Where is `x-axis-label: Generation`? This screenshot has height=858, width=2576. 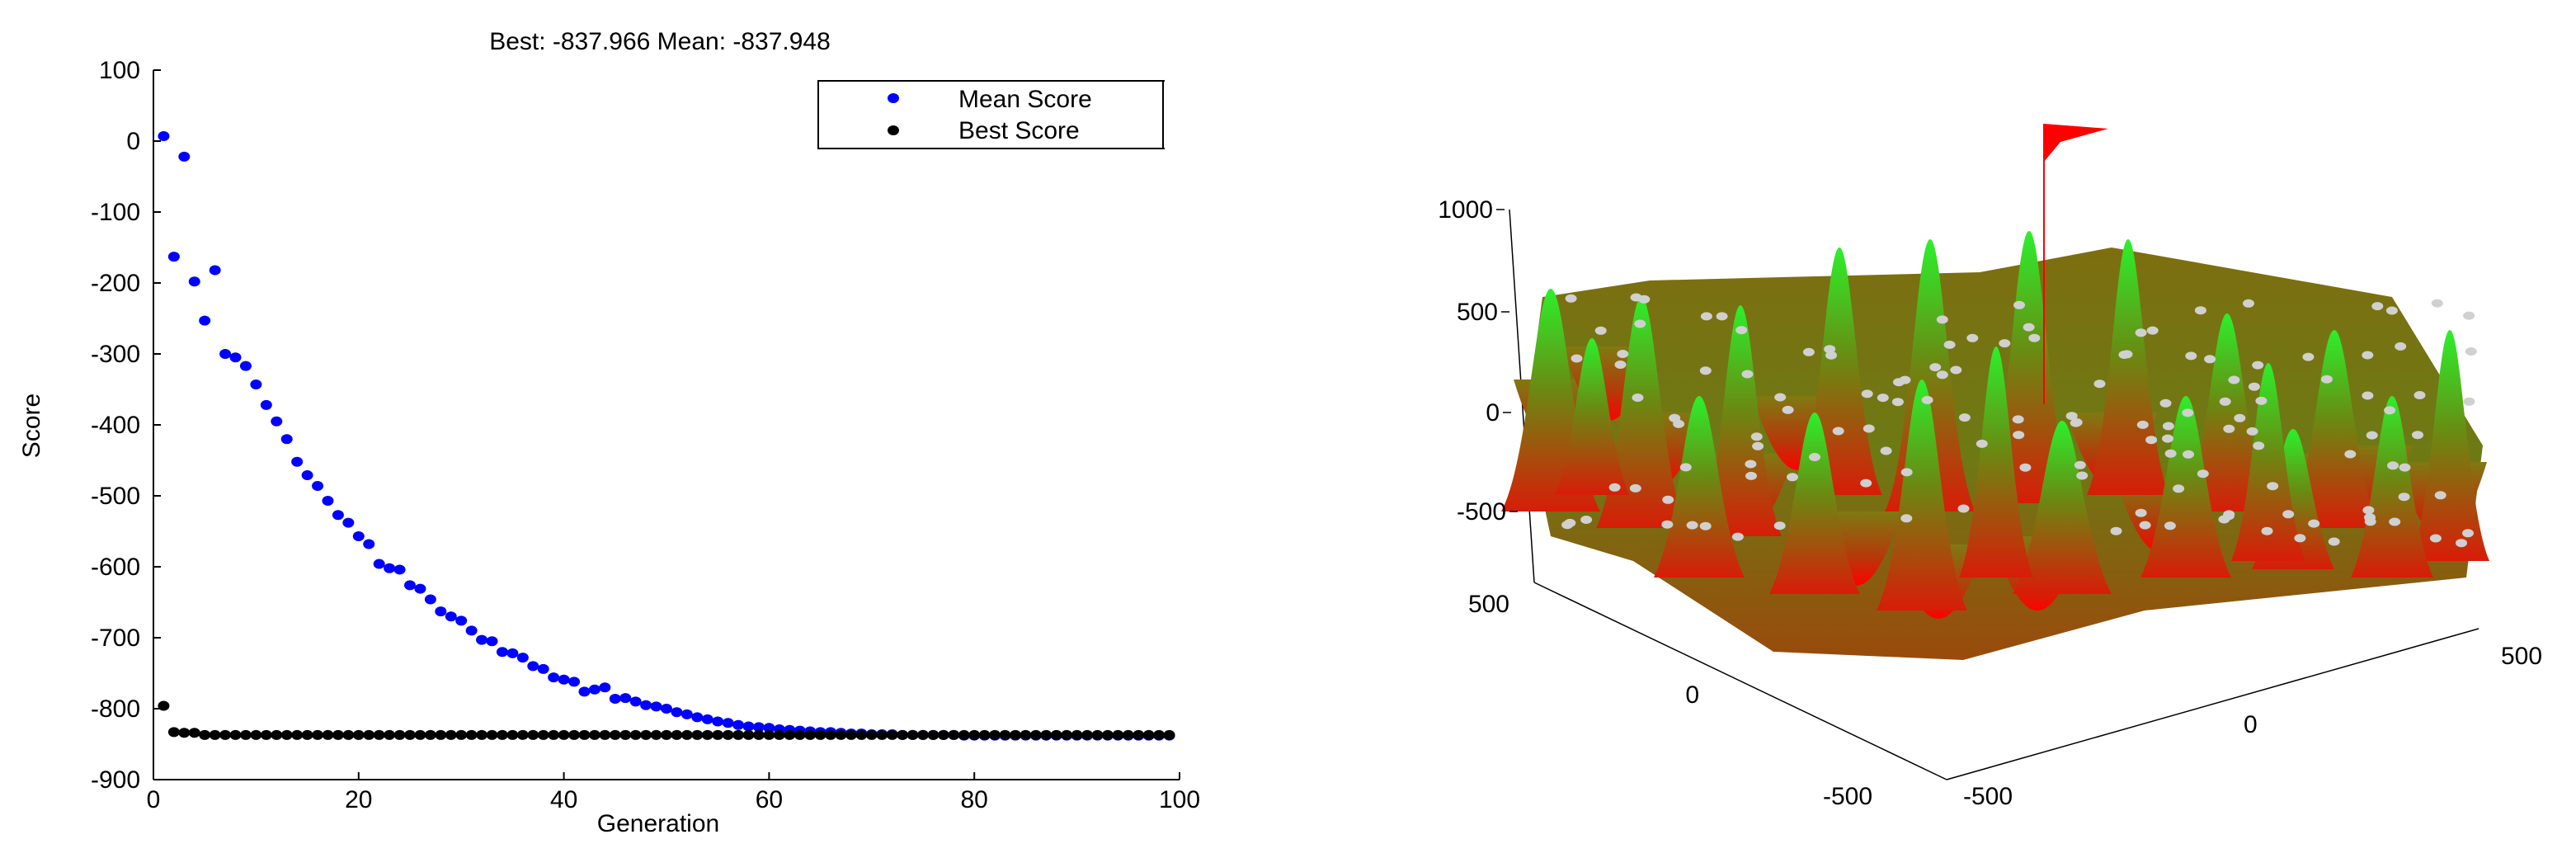
x-axis-label: Generation is located at coordinates (658, 823).